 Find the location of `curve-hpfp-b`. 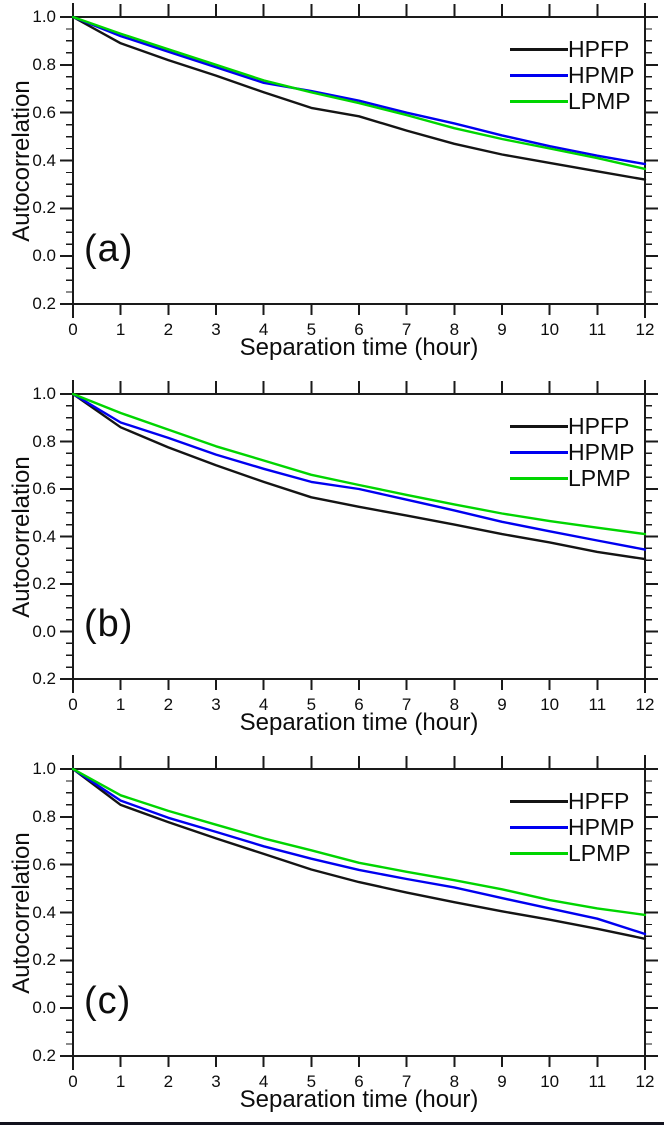

curve-hpfp-b is located at coordinates (359, 476).